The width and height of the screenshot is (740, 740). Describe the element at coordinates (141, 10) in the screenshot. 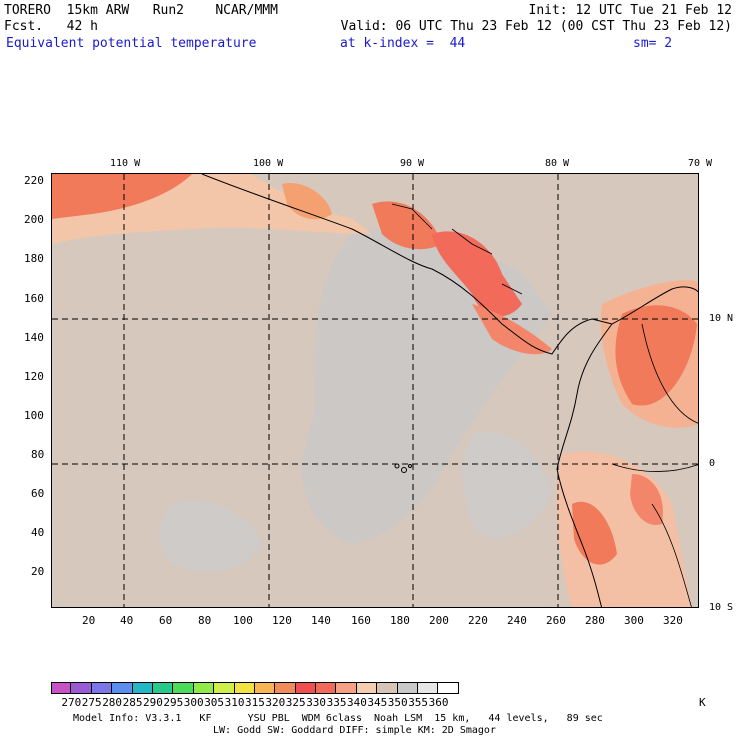

I see `header-model-run: TORERO 15km ARW Run2 NCAR/MMM` at that location.